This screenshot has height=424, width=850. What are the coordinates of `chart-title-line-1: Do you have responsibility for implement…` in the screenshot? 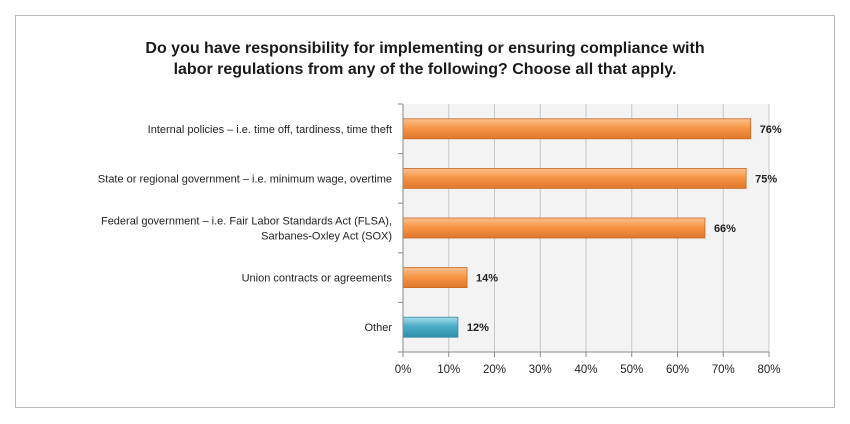 It's located at (425, 48).